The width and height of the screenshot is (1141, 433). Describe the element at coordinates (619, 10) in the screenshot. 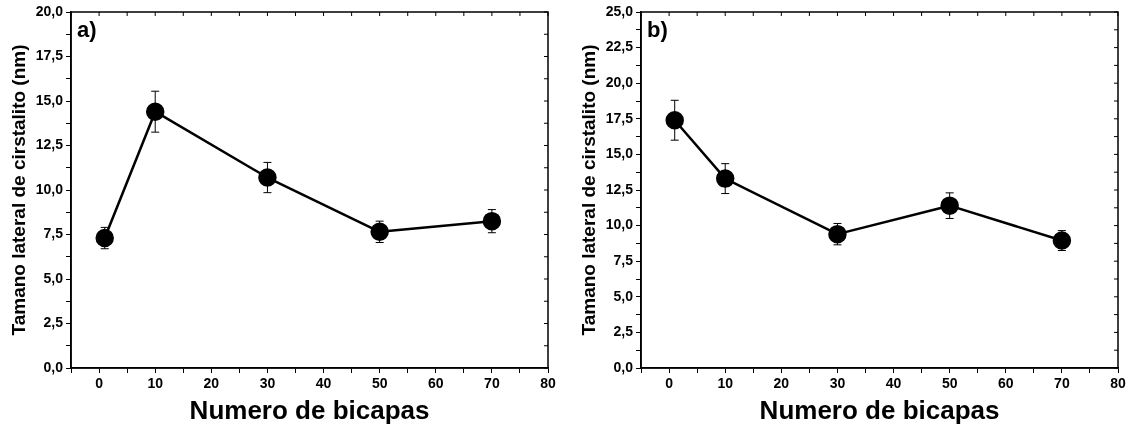

I see `y-tick-label: 25,0` at that location.